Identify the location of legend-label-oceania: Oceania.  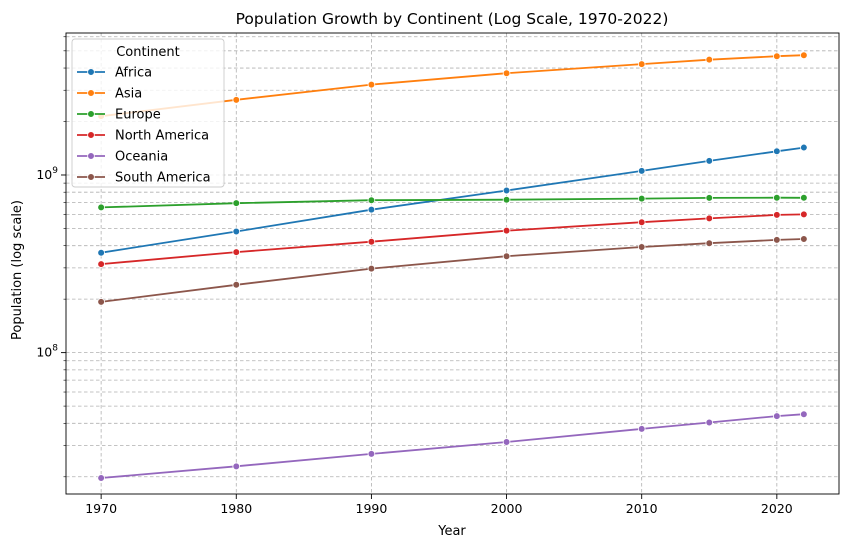
(141, 157).